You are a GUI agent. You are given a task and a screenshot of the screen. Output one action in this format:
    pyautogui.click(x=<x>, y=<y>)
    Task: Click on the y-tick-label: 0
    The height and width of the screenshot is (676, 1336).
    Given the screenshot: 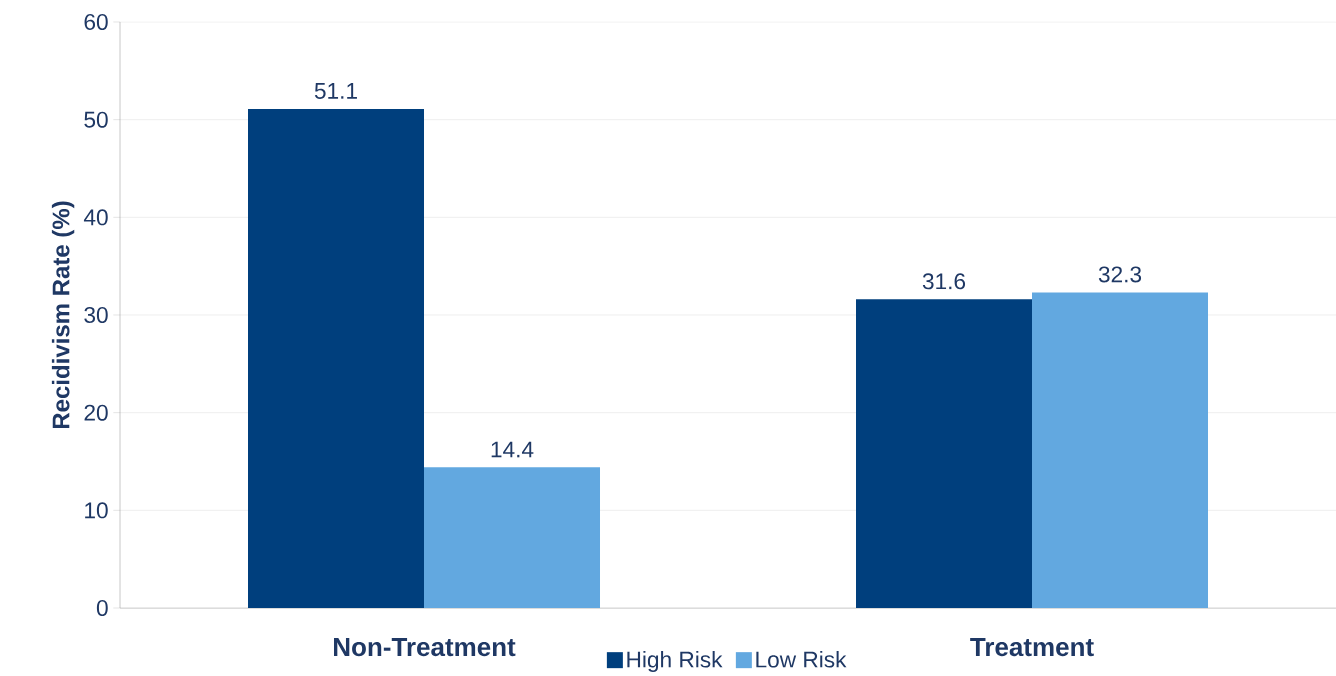 What is the action you would take?
    pyautogui.click(x=102, y=608)
    